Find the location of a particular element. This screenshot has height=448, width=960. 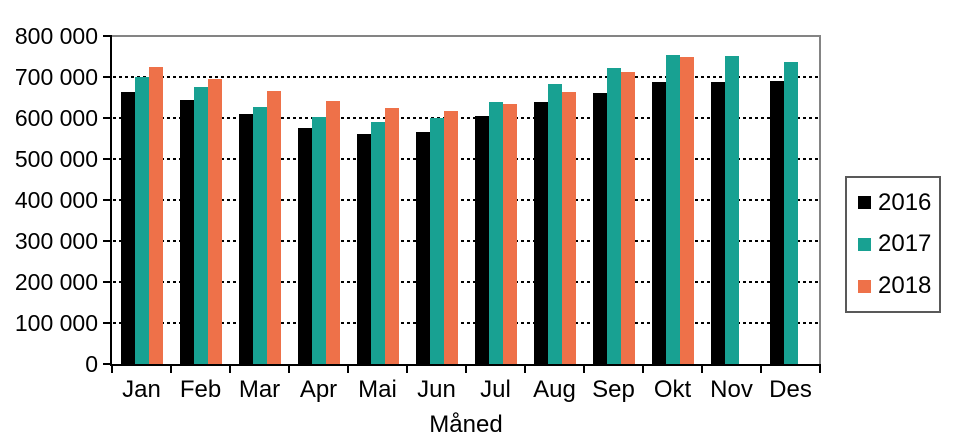

bar-2017-mai is located at coordinates (377, 243).